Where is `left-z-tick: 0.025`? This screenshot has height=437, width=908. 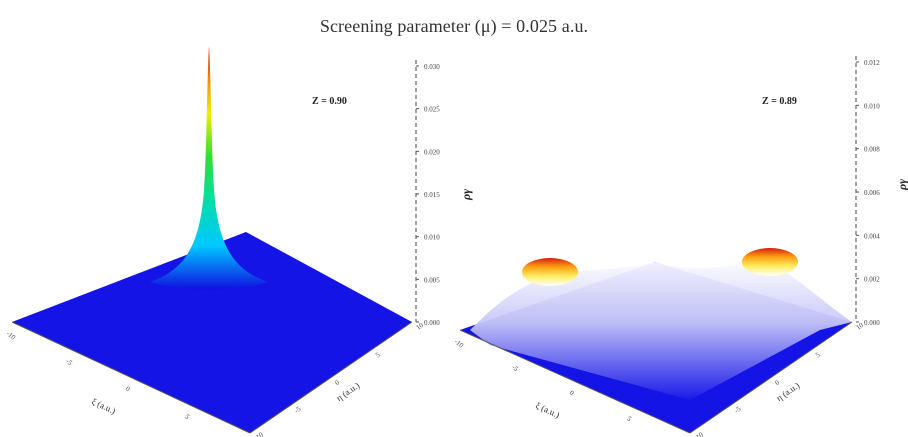 left-z-tick: 0.025 is located at coordinates (432, 110).